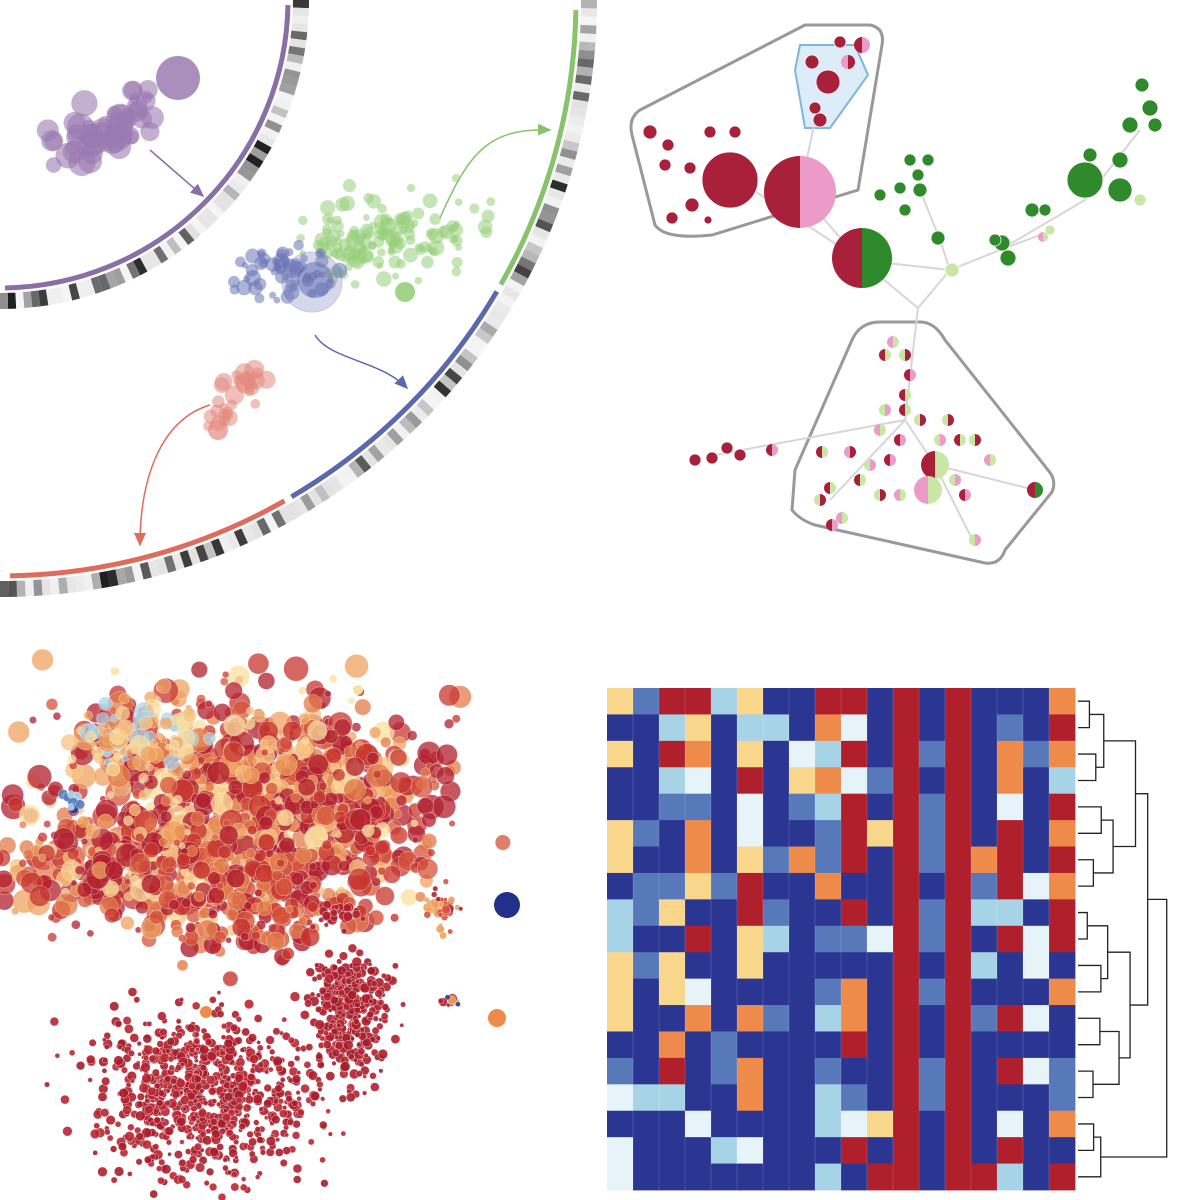 This screenshot has height=1200, width=1200. I want to click on chromosome-arc, so click(147, 147).